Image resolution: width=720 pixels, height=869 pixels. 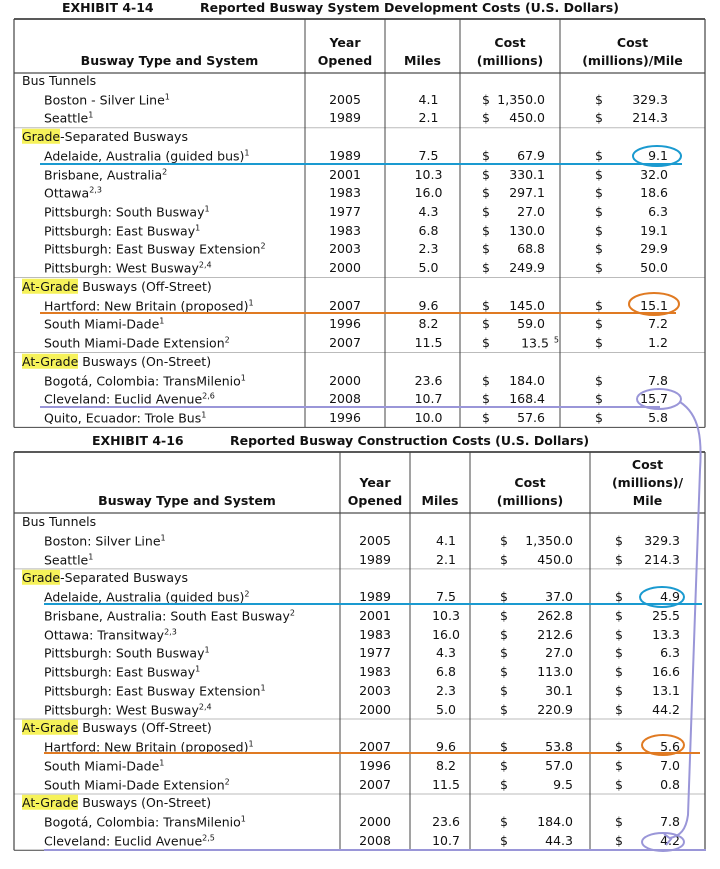 What do you see at coordinates (105, 541) in the screenshot?
I see `system-name: Boston: Silver Line1` at bounding box center [105, 541].